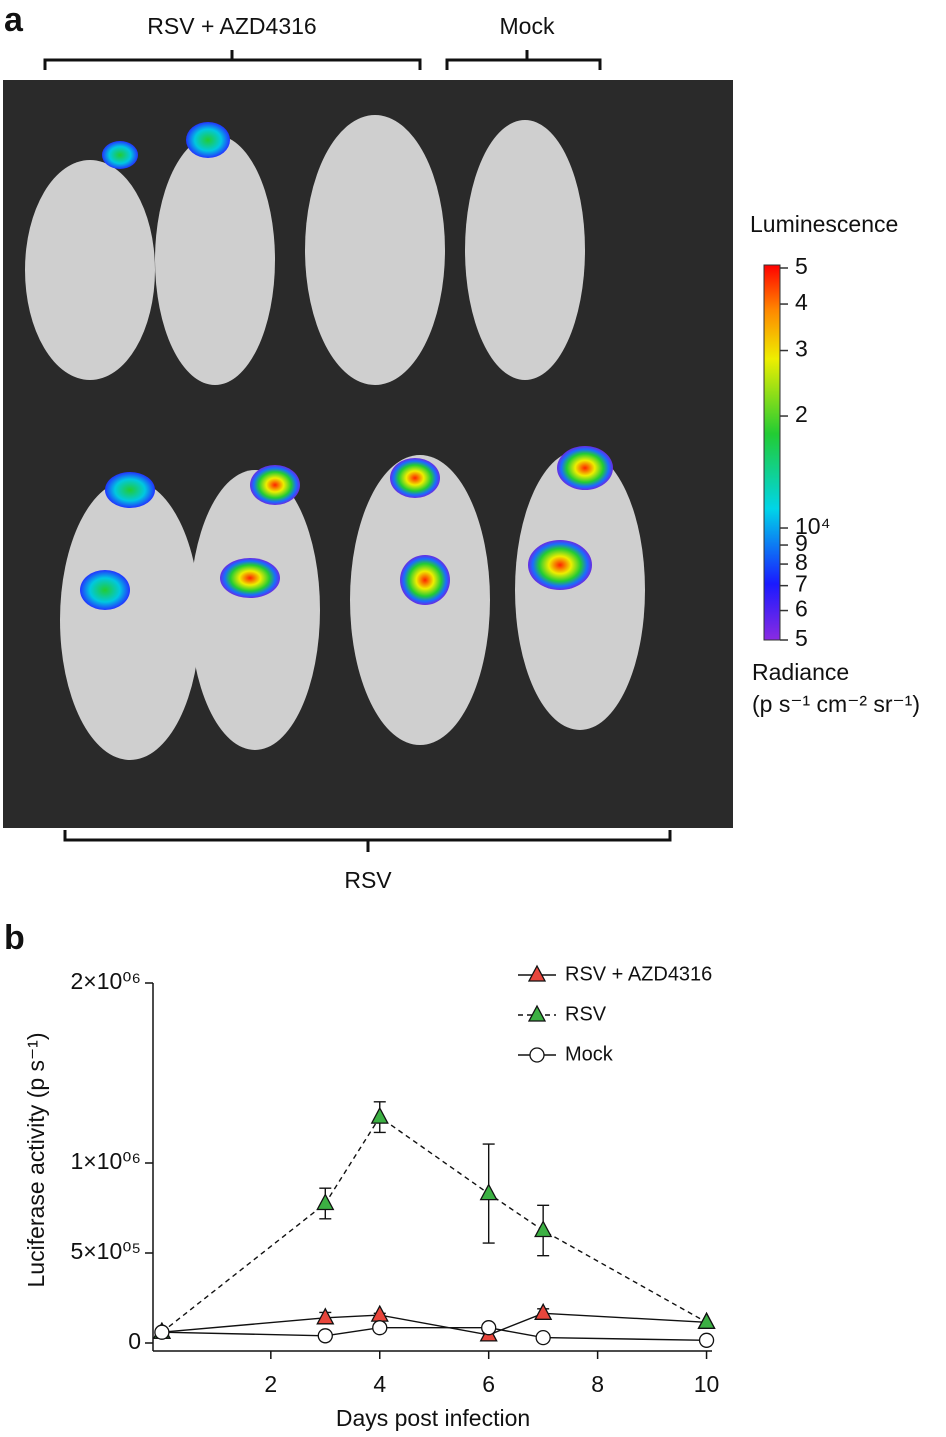 The image size is (946, 1437). What do you see at coordinates (379, 1384) in the screenshot?
I see `x-tick-label: 4` at bounding box center [379, 1384].